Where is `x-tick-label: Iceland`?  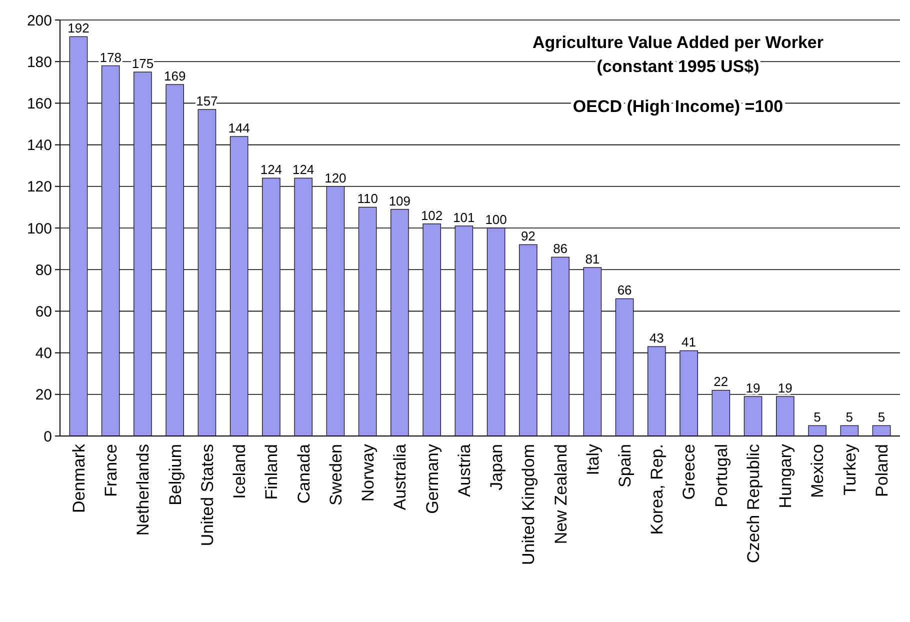
x-tick-label: Iceland is located at coordinates (240, 471).